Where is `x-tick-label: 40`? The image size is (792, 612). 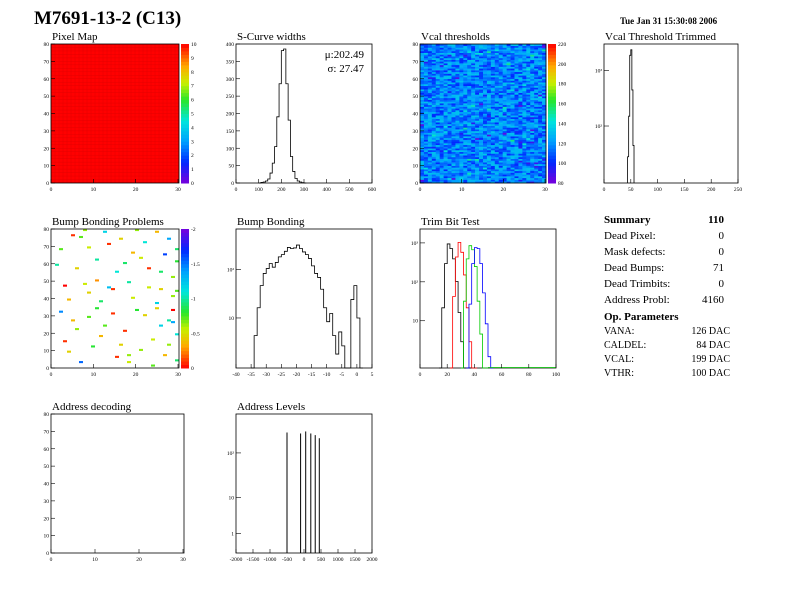
x-tick-label: 40 is located at coordinates (475, 375).